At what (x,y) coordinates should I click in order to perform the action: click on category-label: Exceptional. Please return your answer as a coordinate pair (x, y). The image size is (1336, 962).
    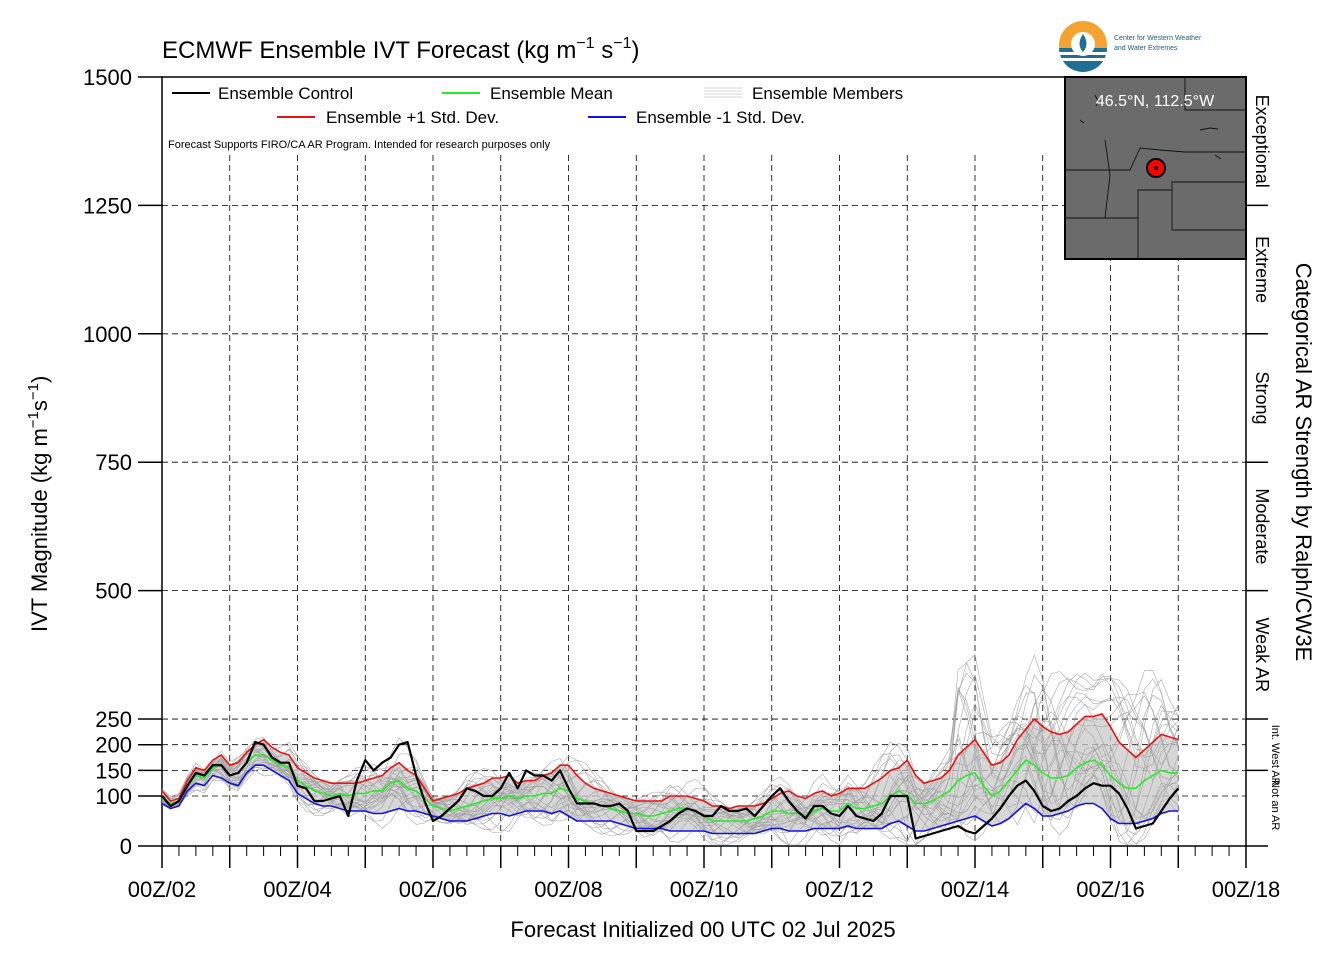
    Looking at the image, I should click on (1262, 141).